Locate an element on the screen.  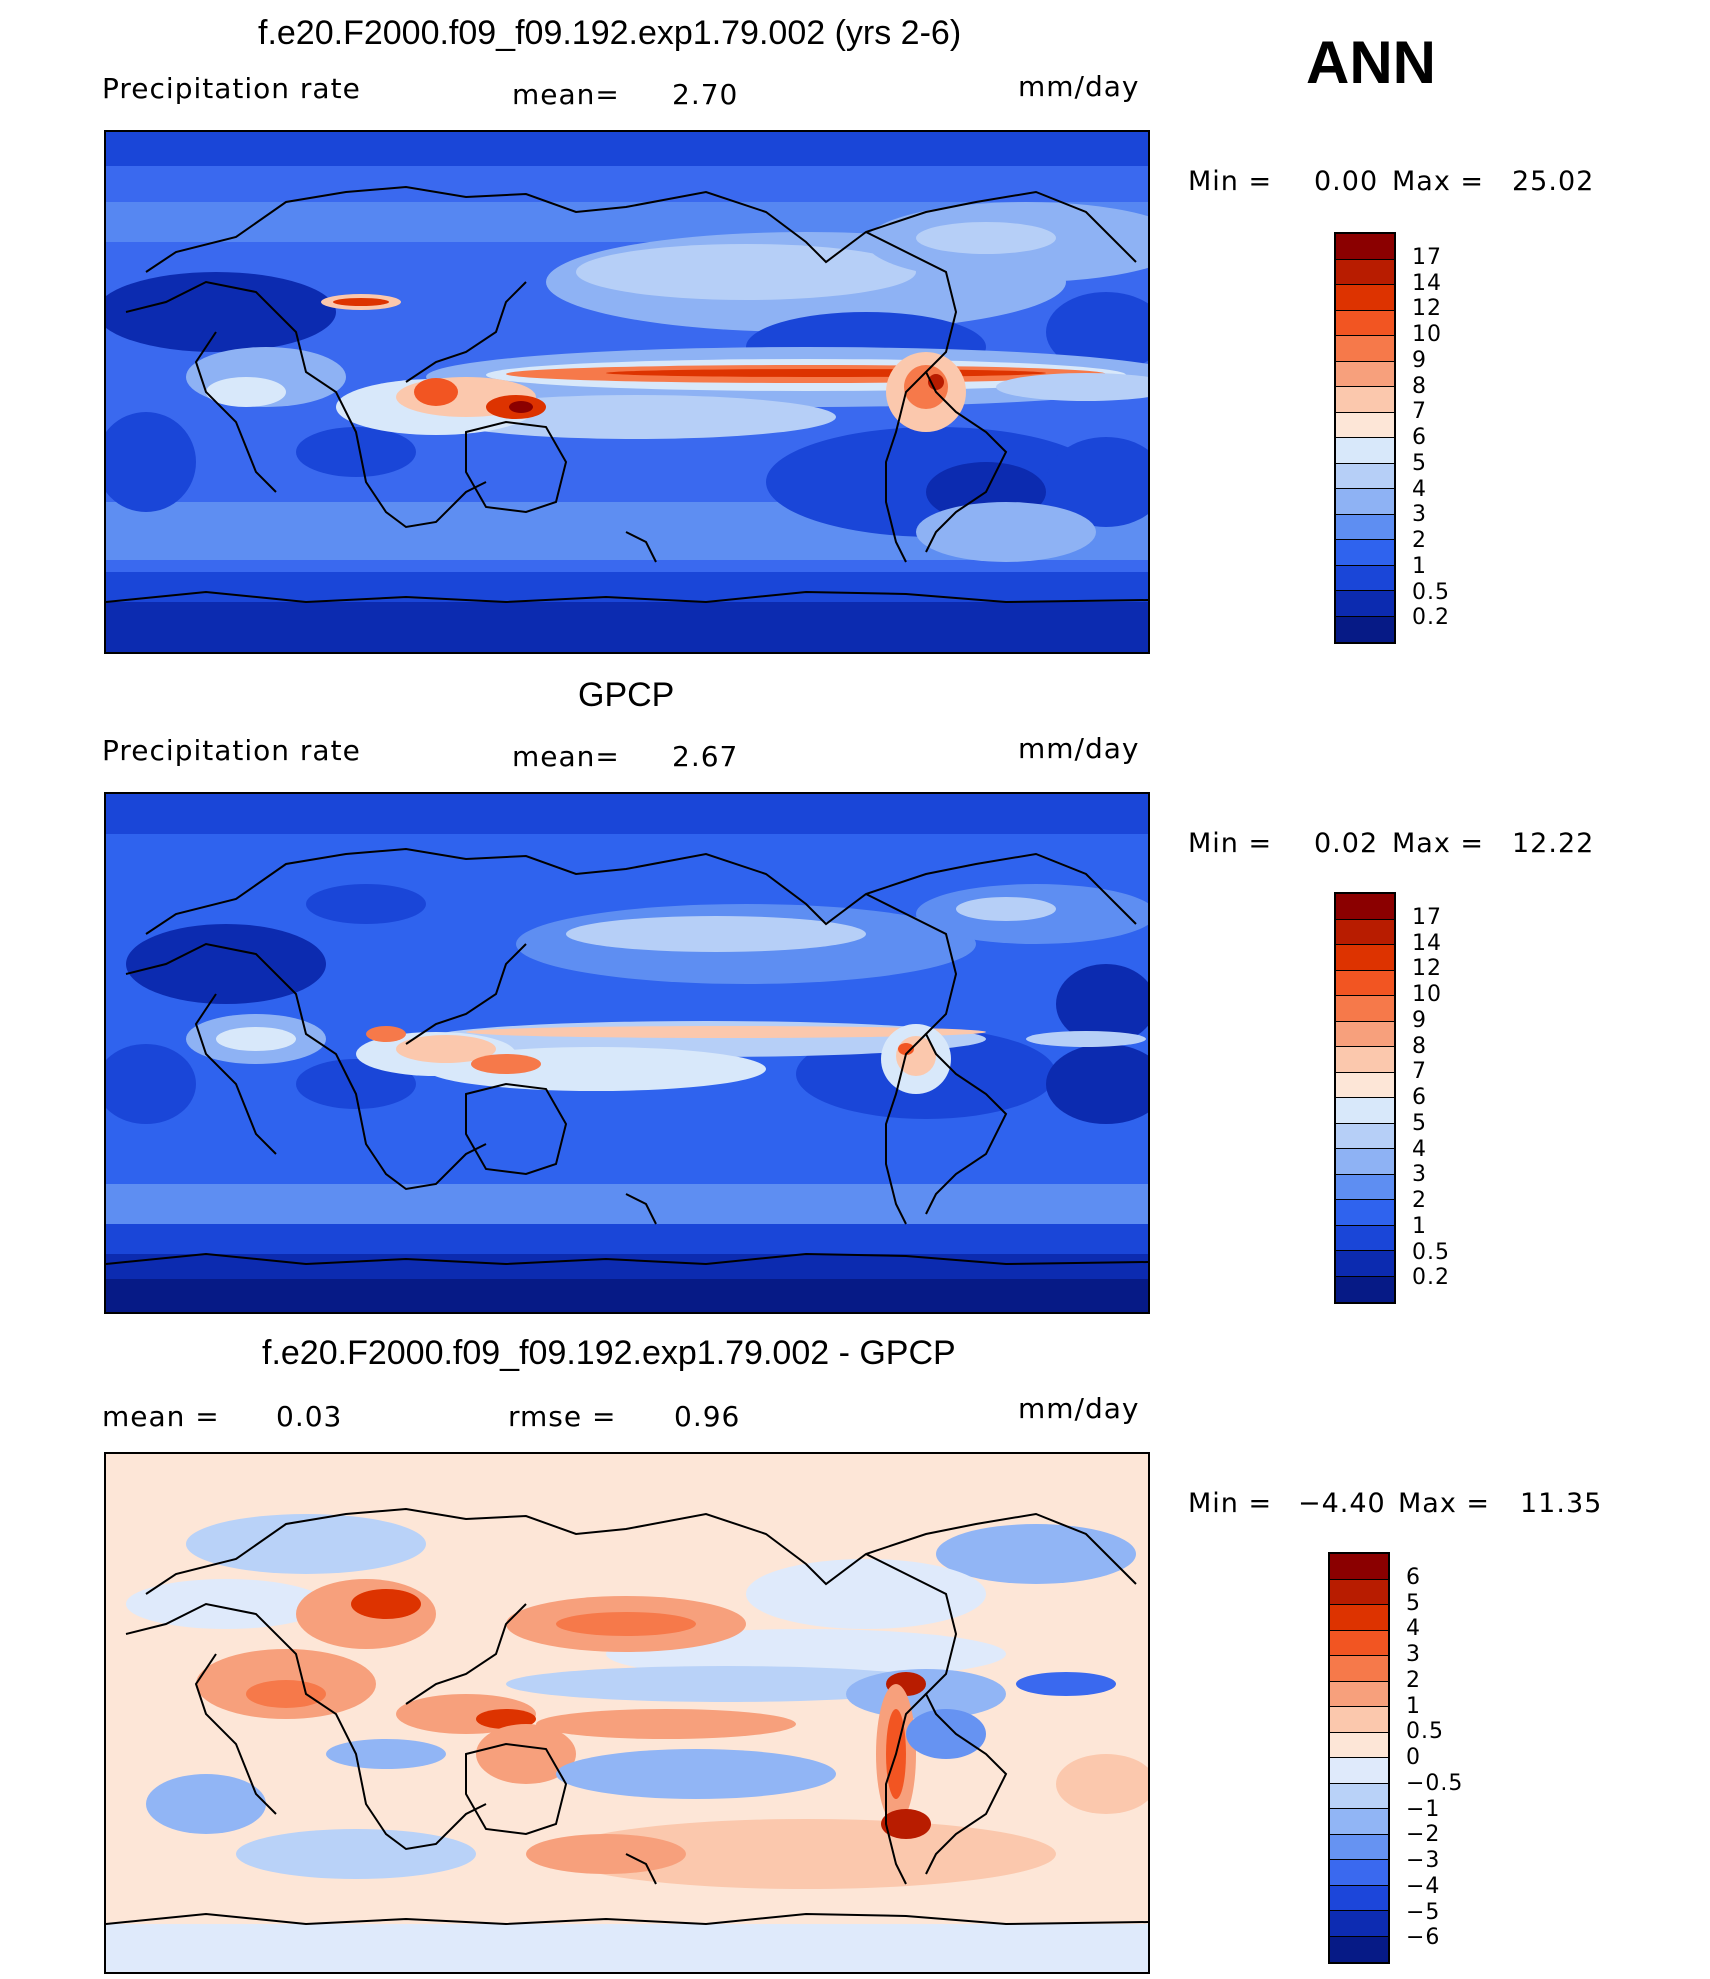
panel-model-max-value: 25.02 is located at coordinates (1553, 181).